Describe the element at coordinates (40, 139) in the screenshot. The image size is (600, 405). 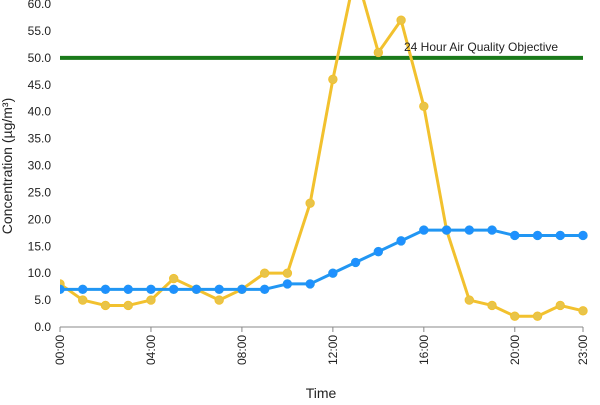
I see `y-tick-label: 35.0` at that location.